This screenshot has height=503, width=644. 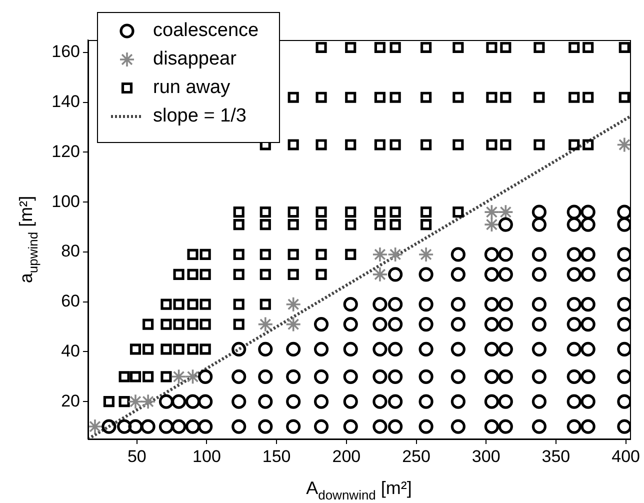 What do you see at coordinates (66, 151) in the screenshot?
I see `y-tick-label: 120` at bounding box center [66, 151].